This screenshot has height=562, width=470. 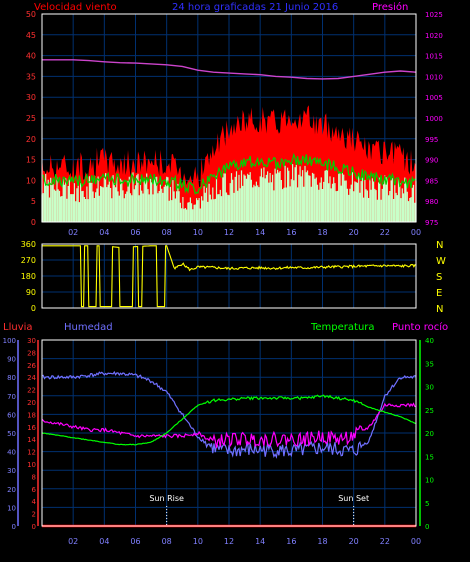 I want to click on legend-rain: Lluvia, so click(x=18, y=327).